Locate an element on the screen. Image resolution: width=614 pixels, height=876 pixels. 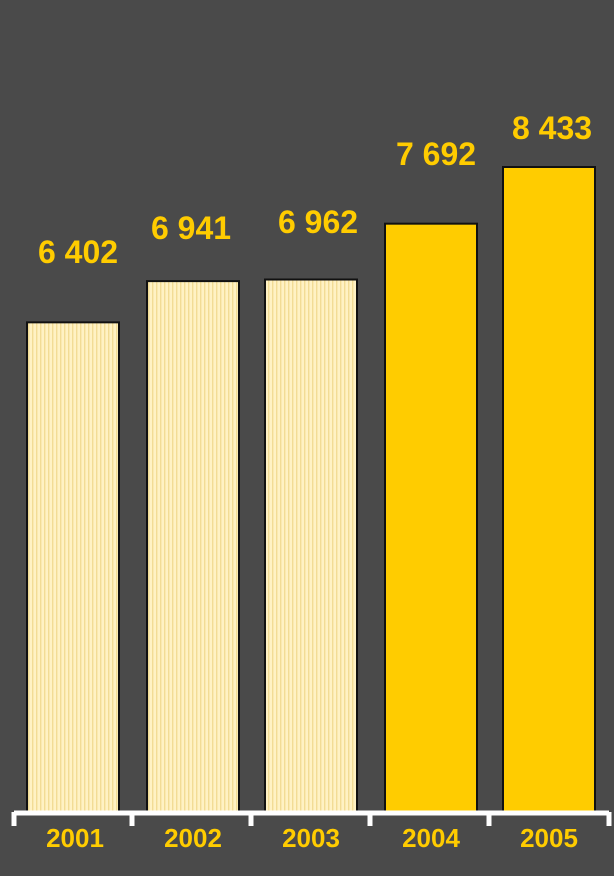
bar-2003 is located at coordinates (311, 546).